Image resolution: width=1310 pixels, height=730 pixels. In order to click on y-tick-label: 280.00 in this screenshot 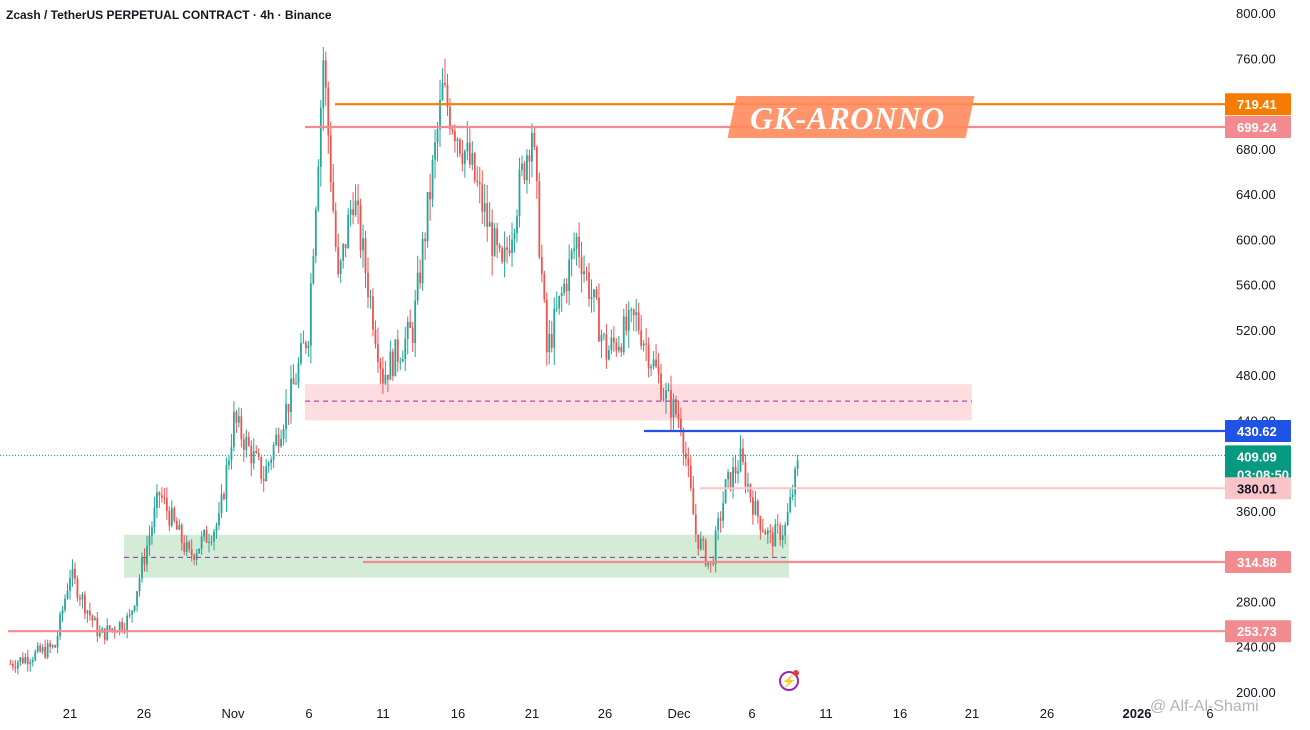, I will do `click(1256, 601)`.